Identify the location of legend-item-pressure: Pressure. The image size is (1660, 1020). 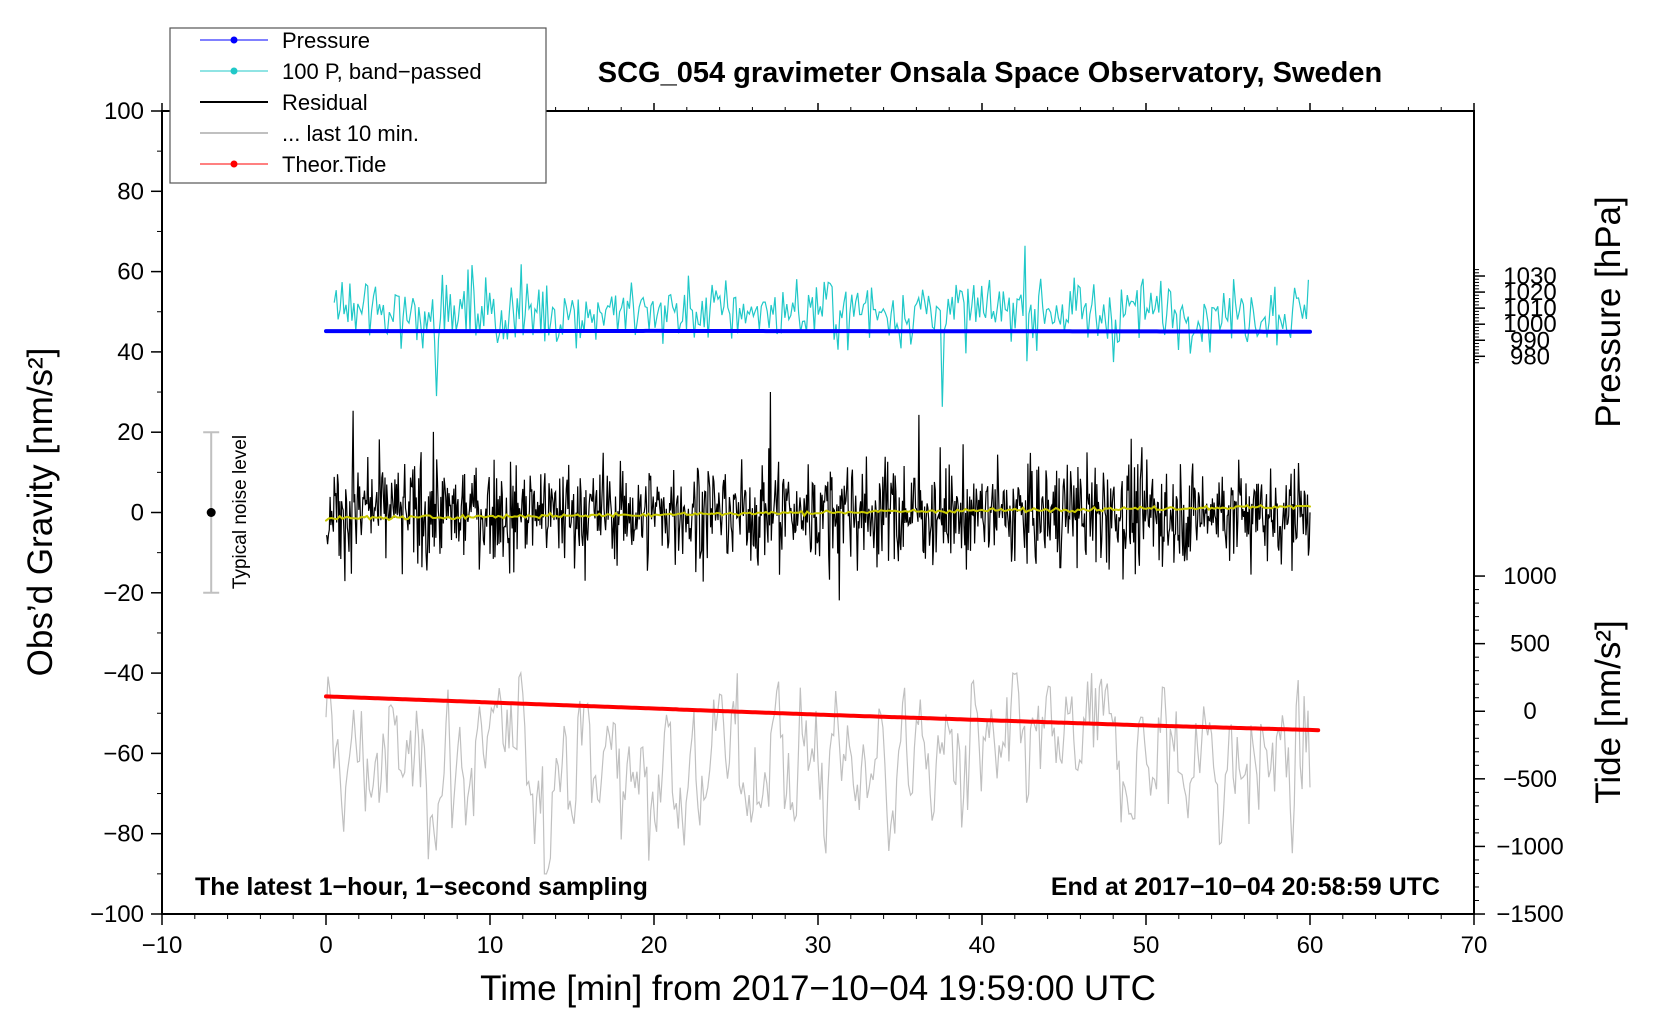
(285, 40).